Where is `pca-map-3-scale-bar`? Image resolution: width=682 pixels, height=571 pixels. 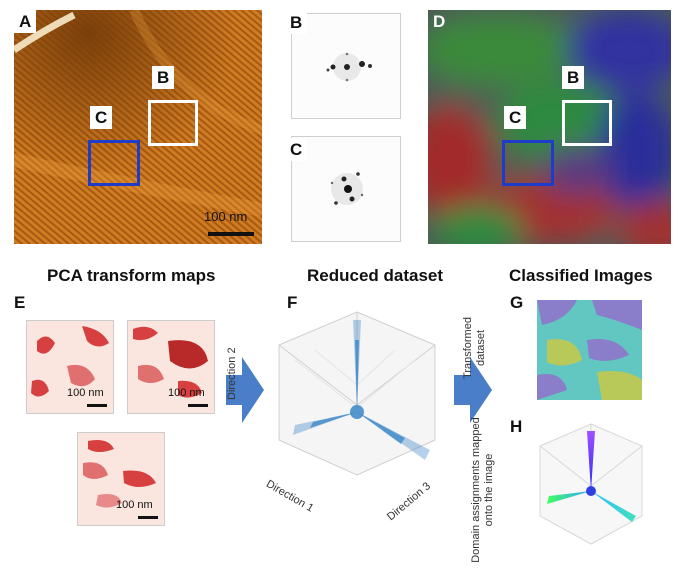 pca-map-3-scale-bar is located at coordinates (148, 517).